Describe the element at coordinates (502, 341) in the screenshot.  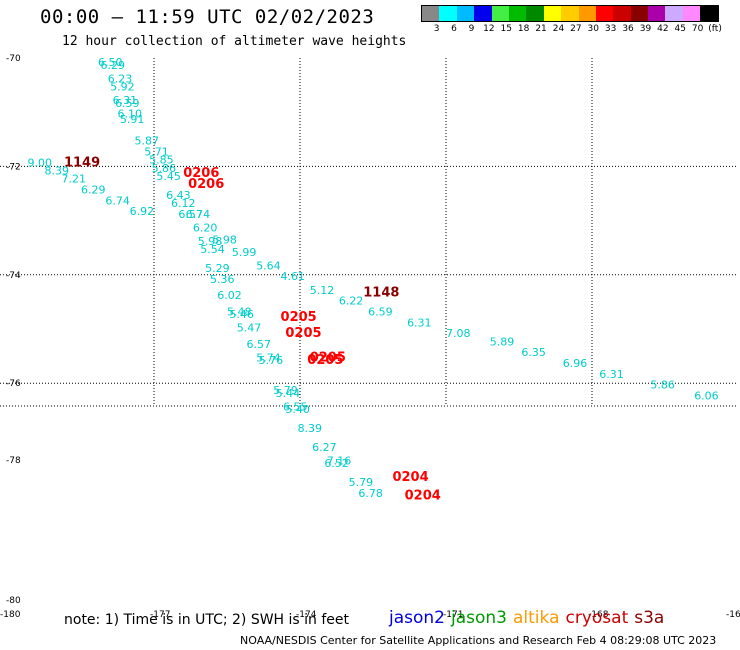
I see `wave-height-value: 5.89` at that location.